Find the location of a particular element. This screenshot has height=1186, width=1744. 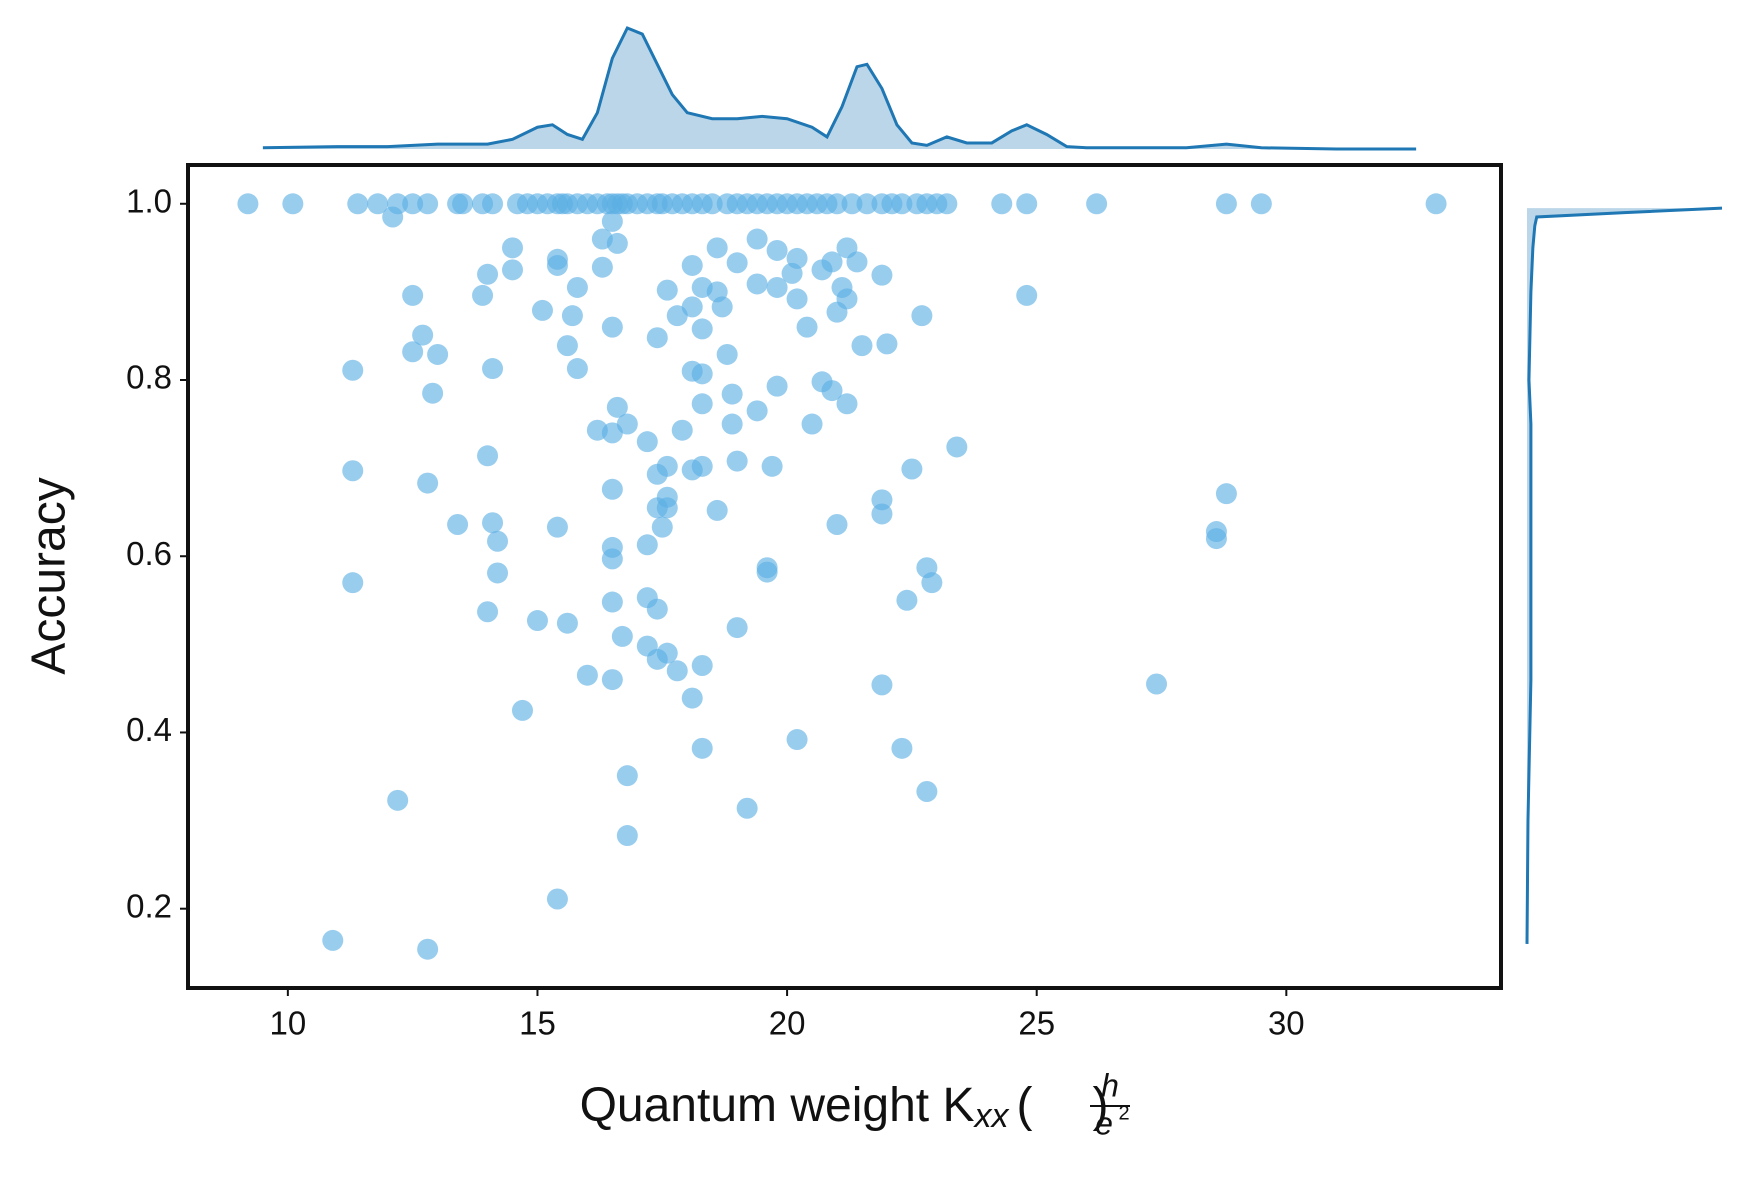

y-density is located at coordinates (1624, 575).